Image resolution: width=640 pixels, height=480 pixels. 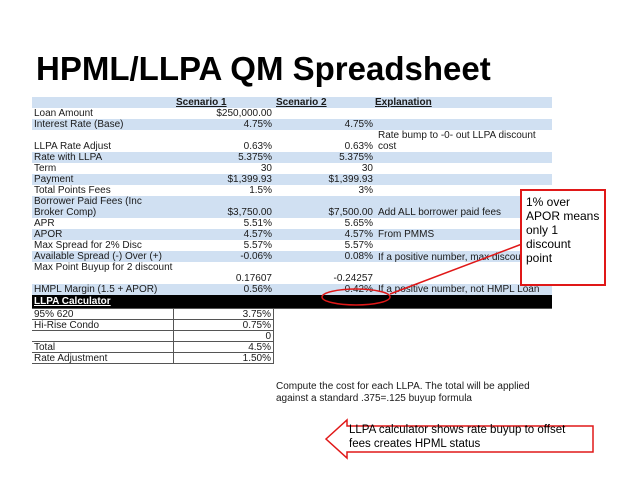 What do you see at coordinates (63, 113) in the screenshot?
I see `row-label: Loan Amount` at bounding box center [63, 113].